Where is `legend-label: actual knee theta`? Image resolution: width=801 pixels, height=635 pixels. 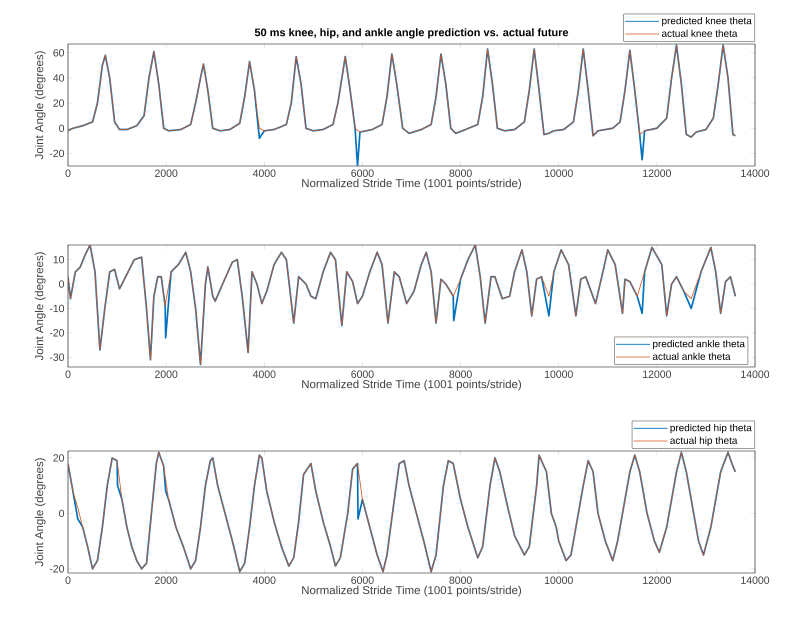
legend-label: actual knee theta is located at coordinates (700, 33).